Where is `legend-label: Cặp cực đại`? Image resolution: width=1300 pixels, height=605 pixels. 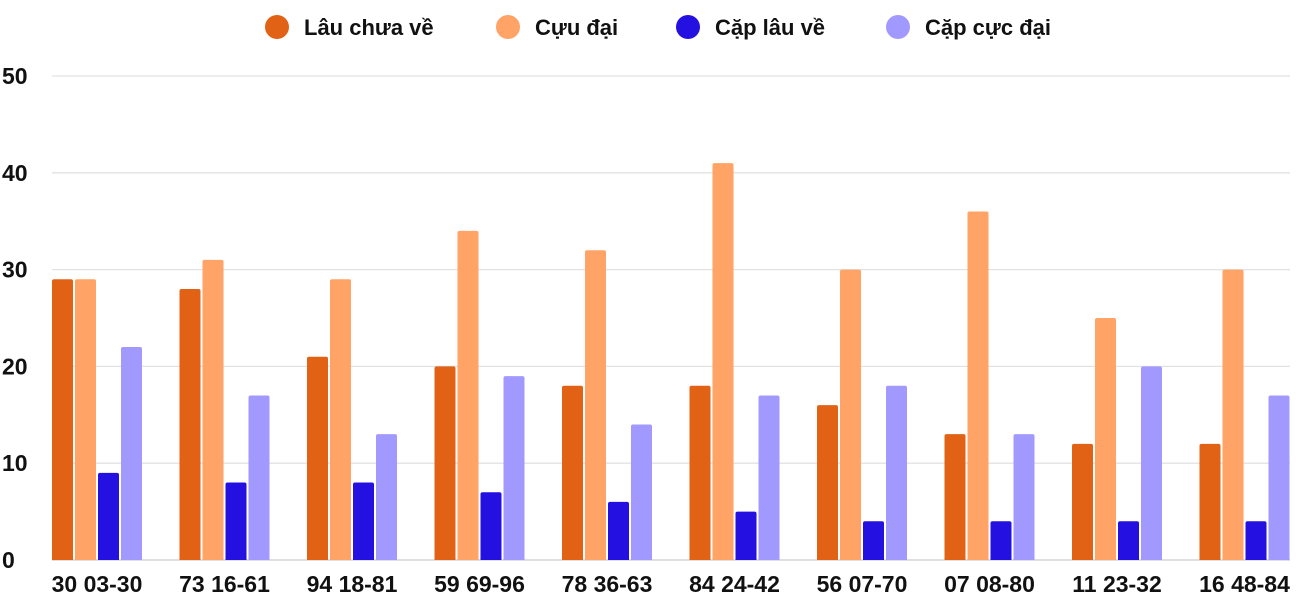
legend-label: Cặp cực đại is located at coordinates (988, 27).